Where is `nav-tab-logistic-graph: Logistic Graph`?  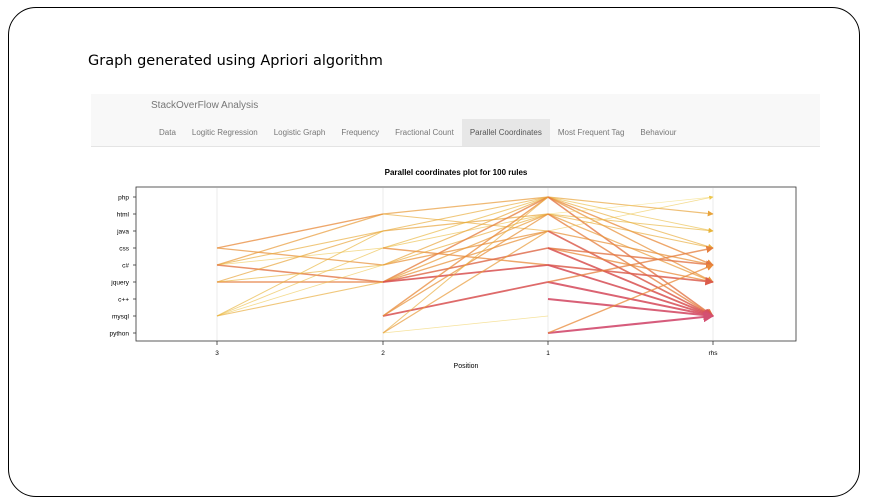 nav-tab-logistic-graph: Logistic Graph is located at coordinates (299, 132).